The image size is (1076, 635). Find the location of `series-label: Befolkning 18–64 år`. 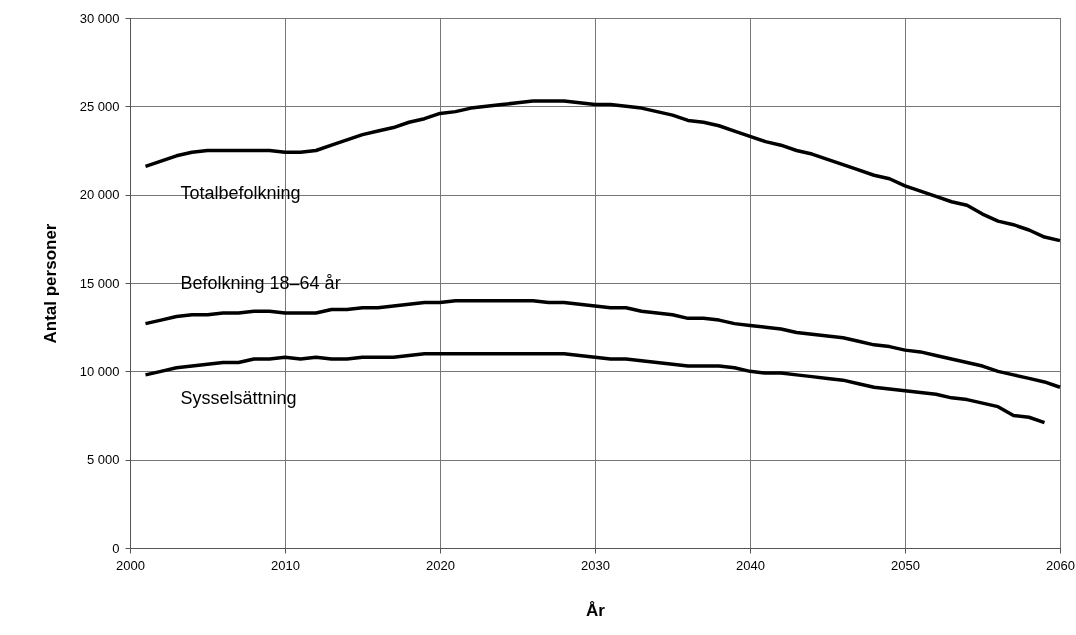

series-label: Befolkning 18–64 år is located at coordinates (260, 282).